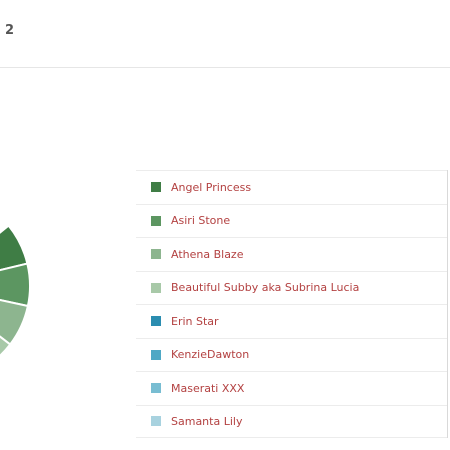 This screenshot has width=450, height=450. Describe the element at coordinates (10, 30) in the screenshot. I see `header-count: 2` at that location.